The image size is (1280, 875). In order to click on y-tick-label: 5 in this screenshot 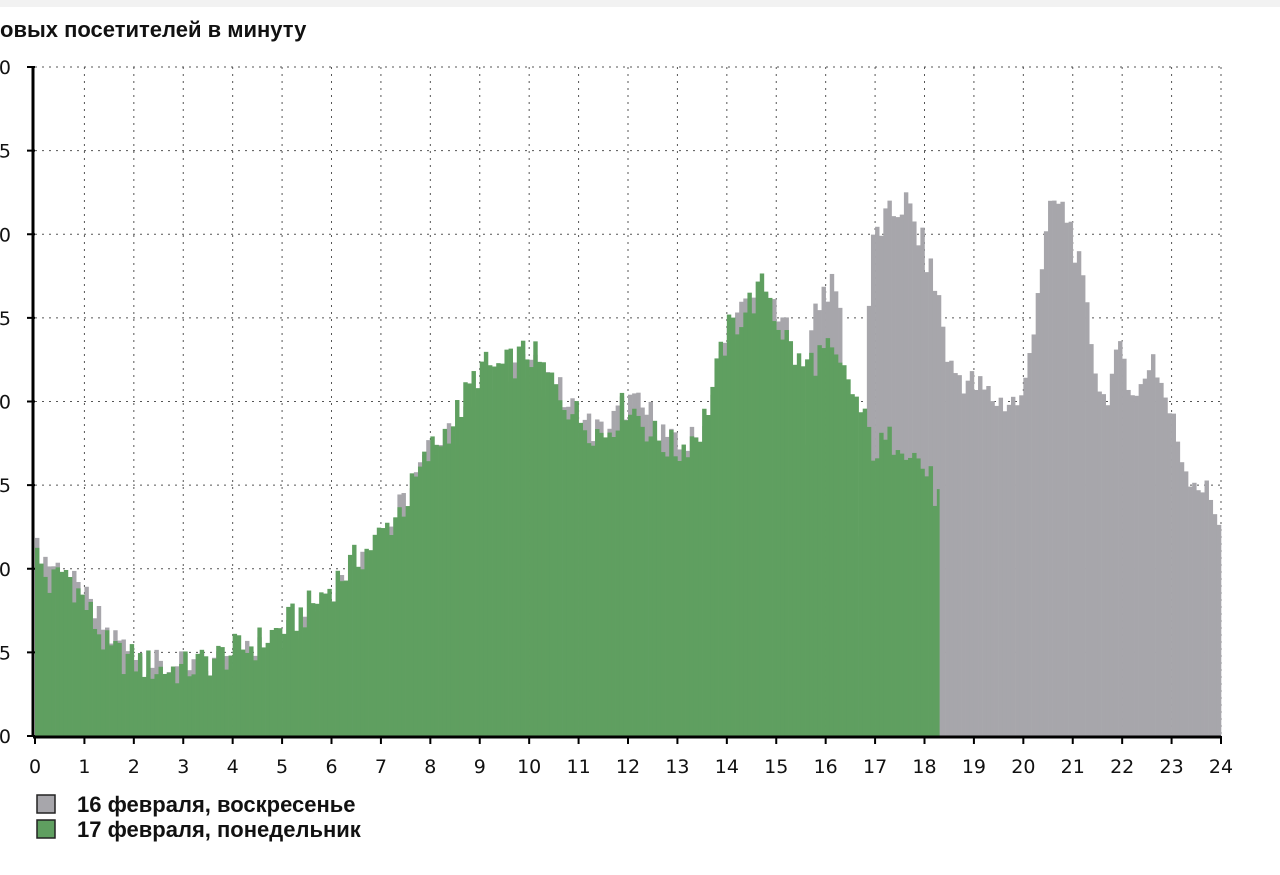, I will do `click(5, 486)`.